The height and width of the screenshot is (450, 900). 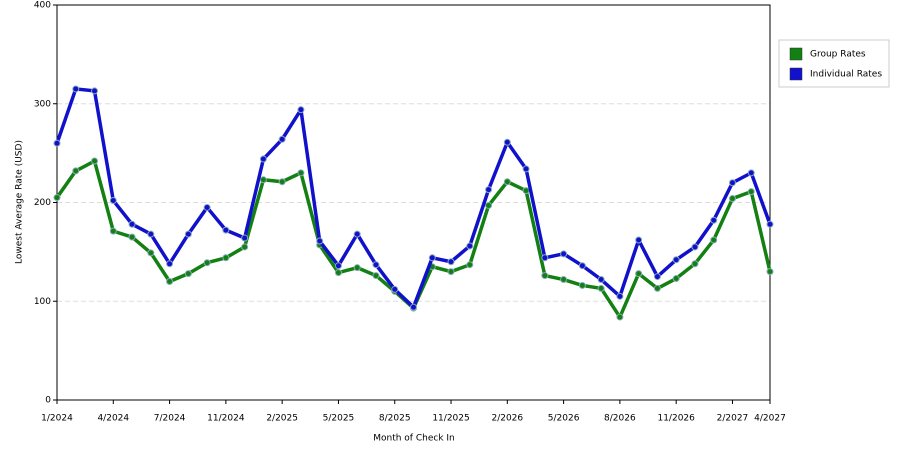 I want to click on x-tick-label: 1/2024, so click(x=57, y=419).